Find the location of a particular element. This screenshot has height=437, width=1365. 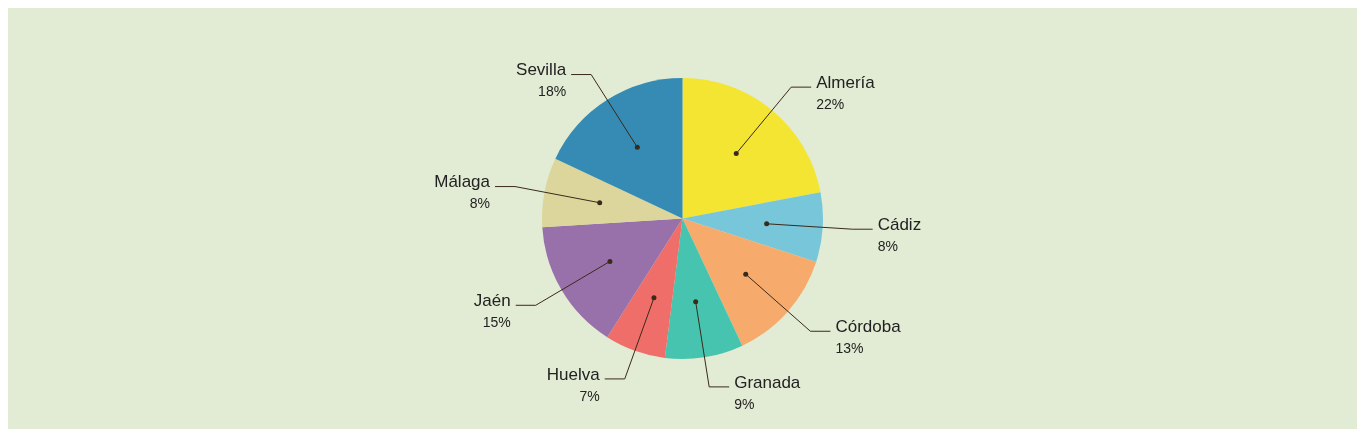

slice-label: Granada is located at coordinates (767, 382).